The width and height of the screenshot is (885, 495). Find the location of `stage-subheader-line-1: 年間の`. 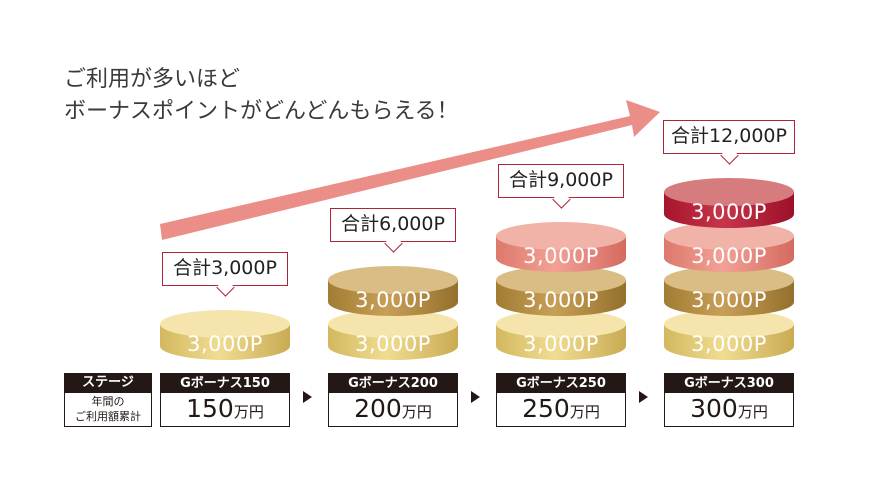

stage-subheader-line-1: 年間の is located at coordinates (108, 401).